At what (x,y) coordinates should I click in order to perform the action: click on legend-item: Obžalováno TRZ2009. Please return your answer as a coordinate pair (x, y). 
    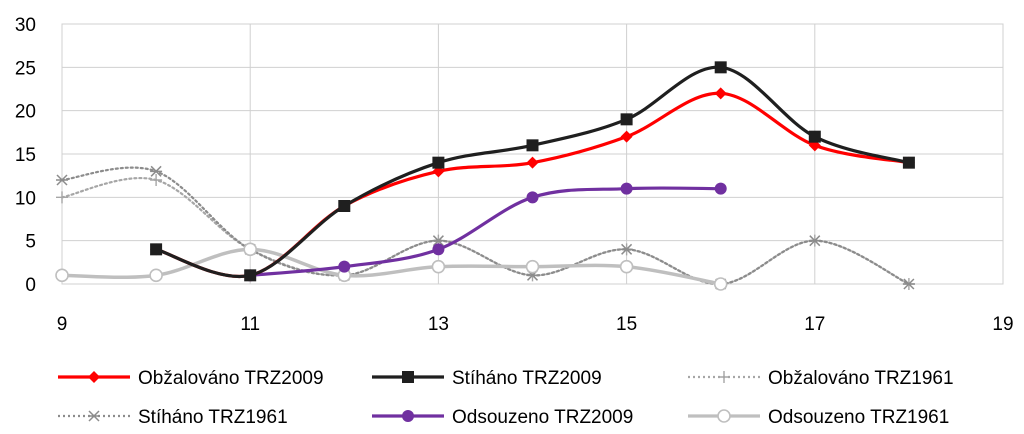
    Looking at the image, I should click on (191, 378).